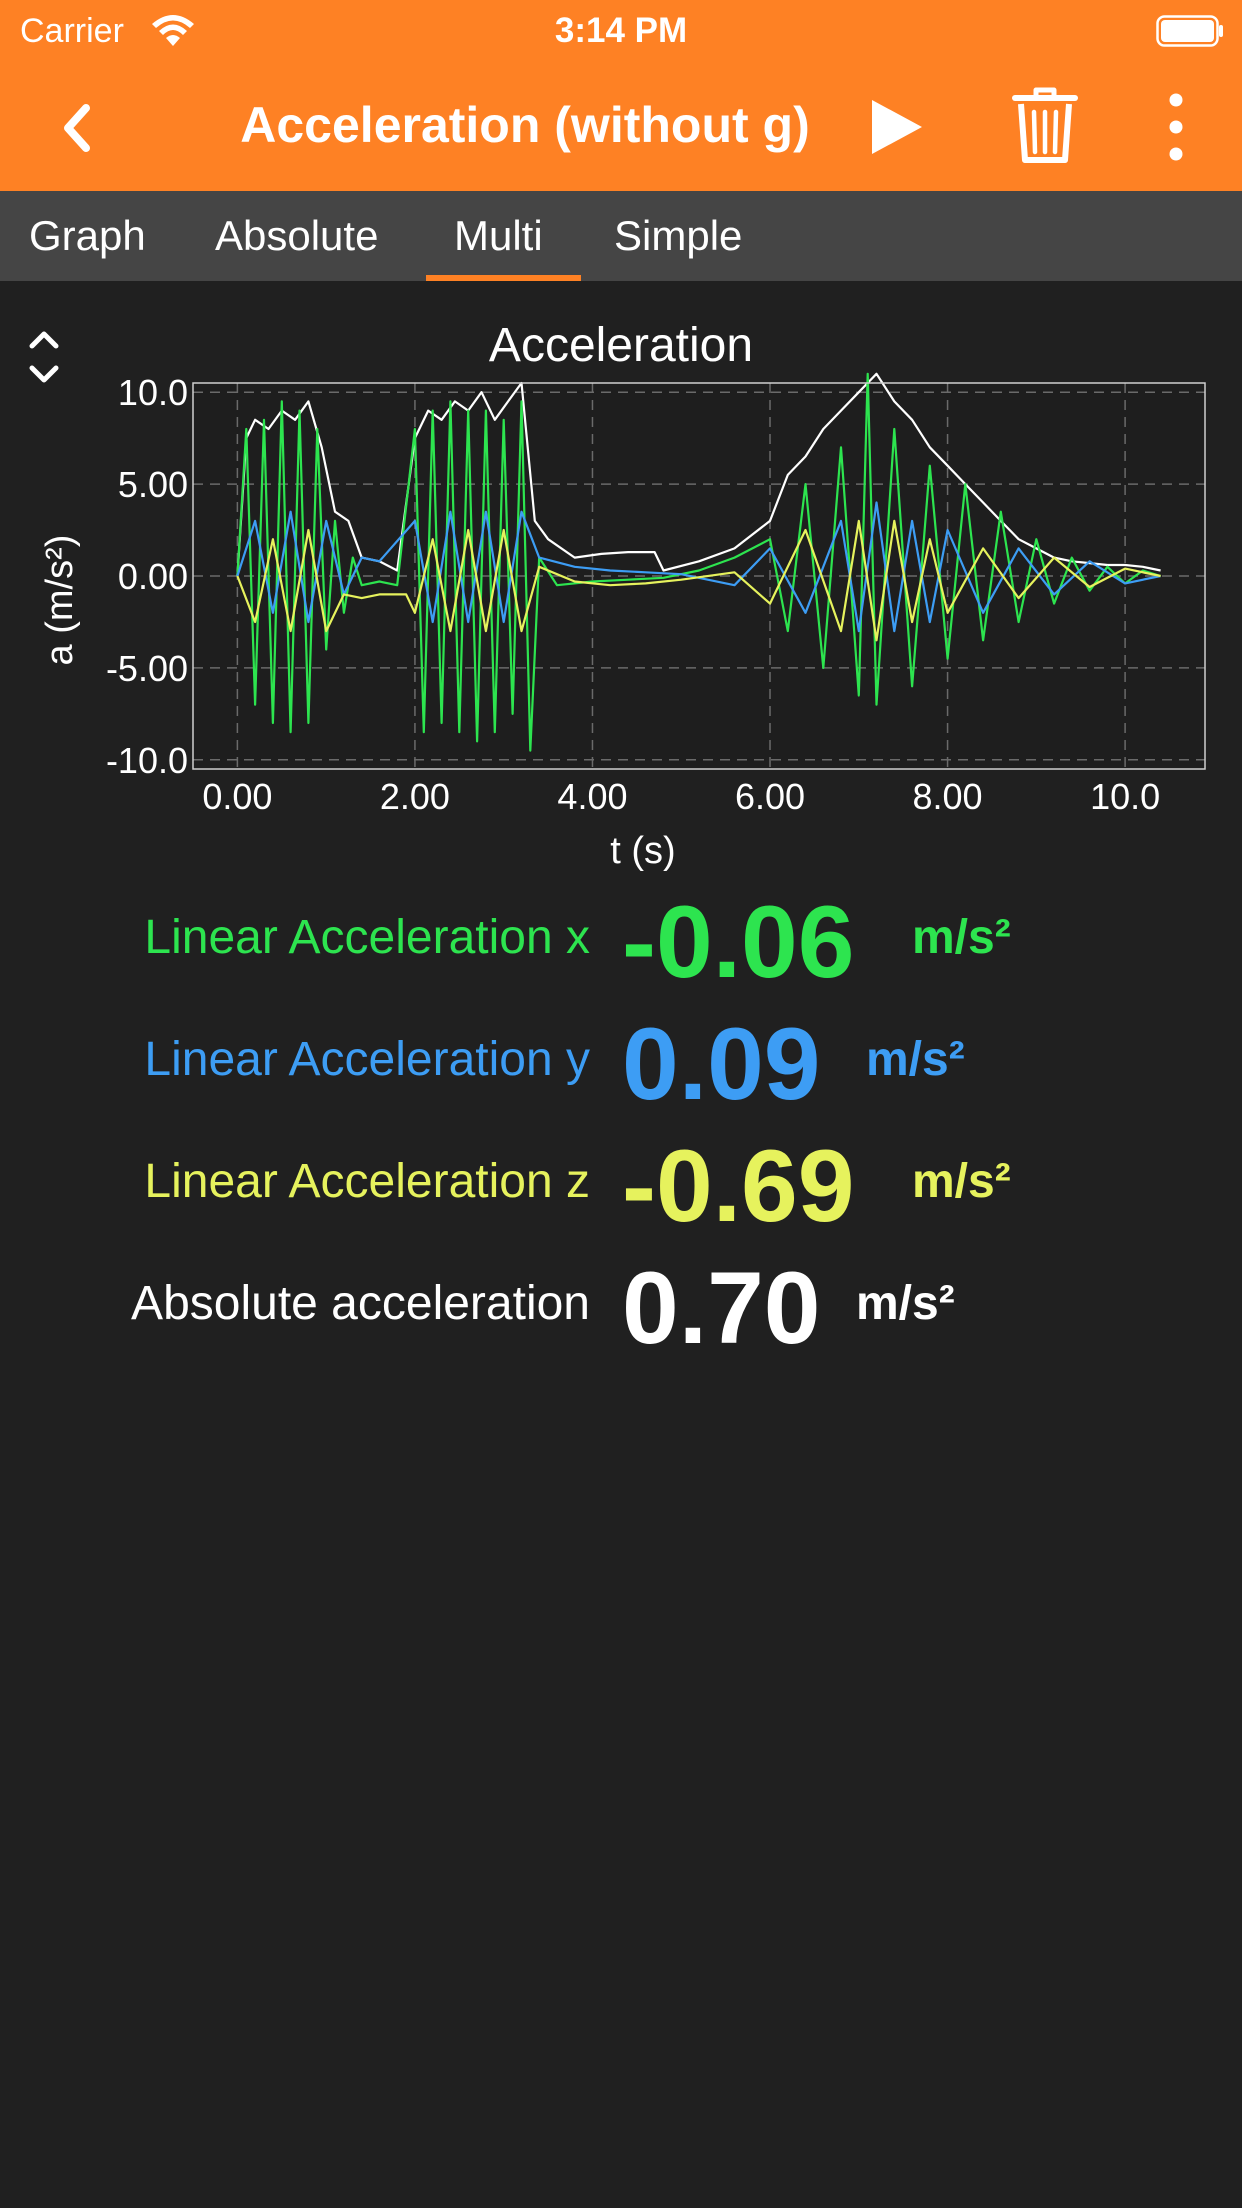  What do you see at coordinates (498, 235) in the screenshot?
I see `tab-multi: Multi` at bounding box center [498, 235].